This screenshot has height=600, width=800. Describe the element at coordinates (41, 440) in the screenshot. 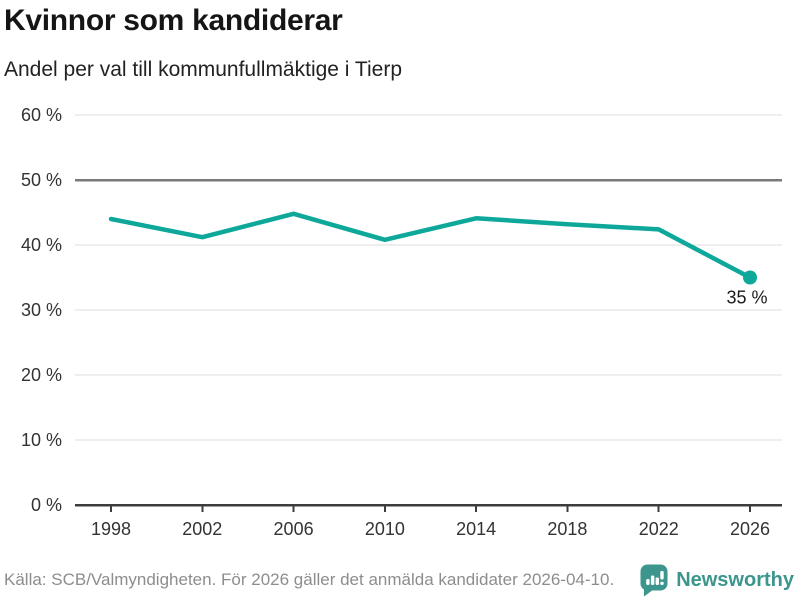

I see `y-tick-label: 10 %` at that location.